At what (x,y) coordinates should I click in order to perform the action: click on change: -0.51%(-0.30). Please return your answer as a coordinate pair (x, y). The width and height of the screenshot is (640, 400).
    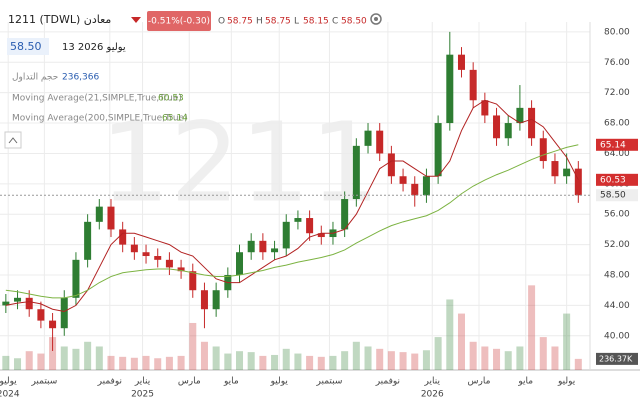
    Looking at the image, I should click on (179, 22).